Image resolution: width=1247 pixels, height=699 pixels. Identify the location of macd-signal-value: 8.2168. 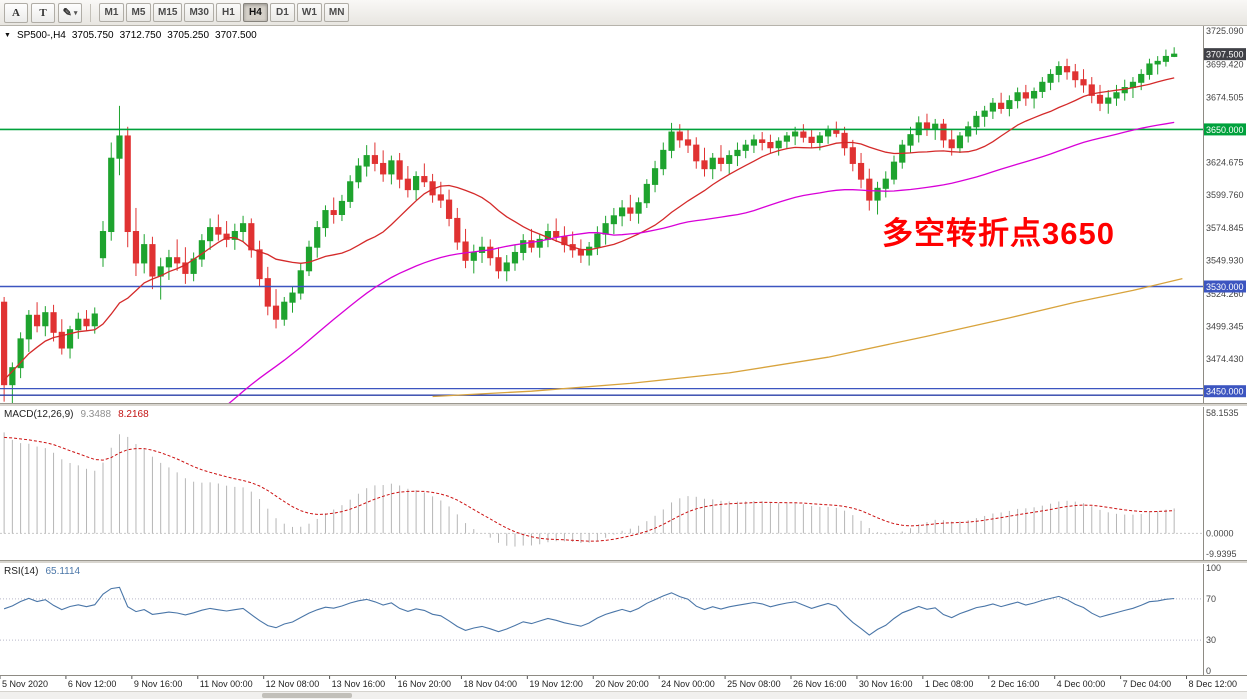
(133, 414).